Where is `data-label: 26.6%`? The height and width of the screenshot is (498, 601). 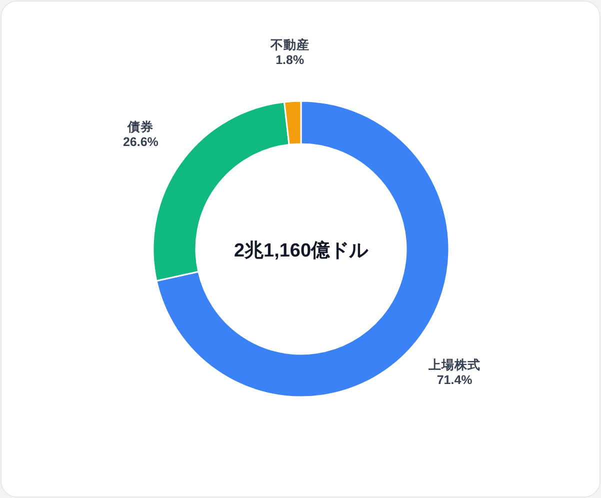
data-label: 26.6% is located at coordinates (140, 142).